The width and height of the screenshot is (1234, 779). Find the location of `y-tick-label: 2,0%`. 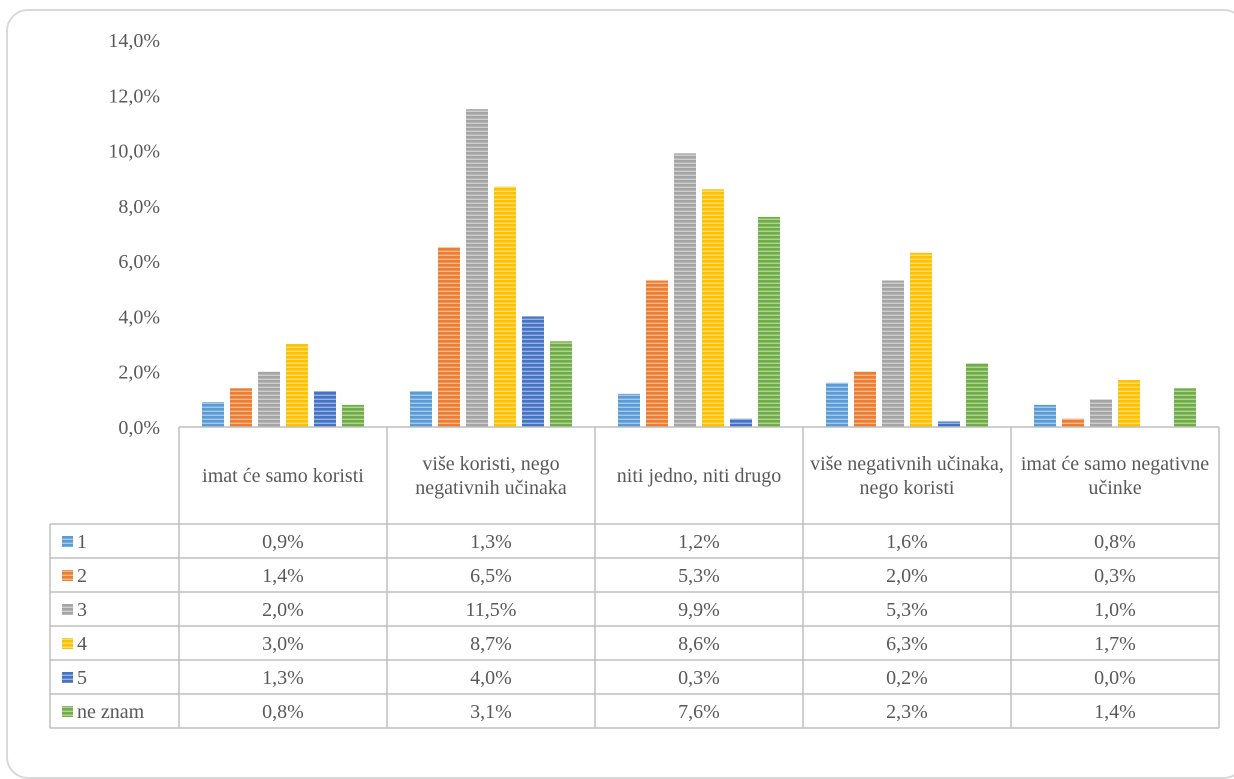

y-tick-label: 2,0% is located at coordinates (139, 373).